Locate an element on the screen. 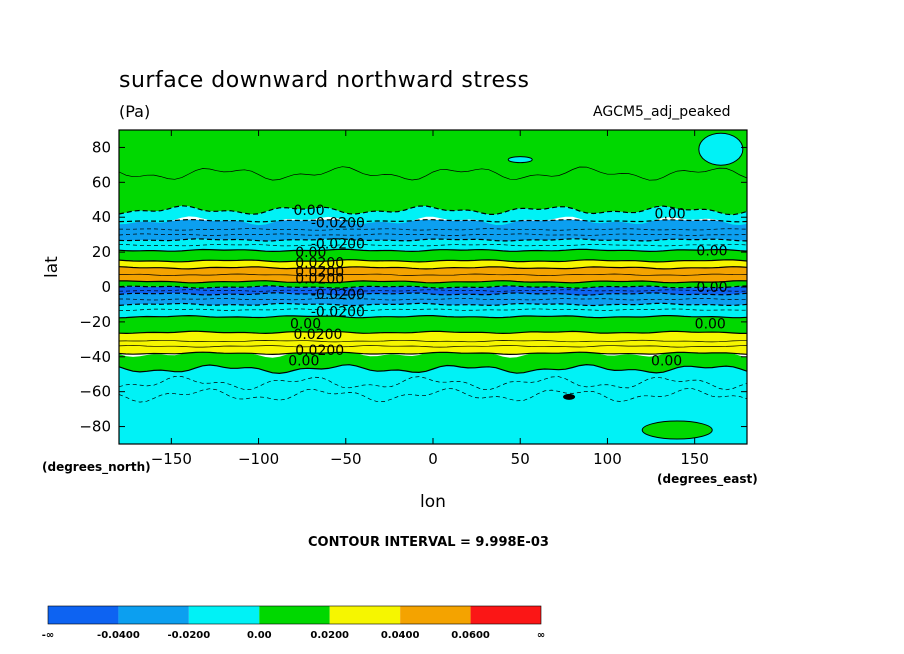 The image size is (904, 654). x-tick-label: −100 is located at coordinates (258, 459).